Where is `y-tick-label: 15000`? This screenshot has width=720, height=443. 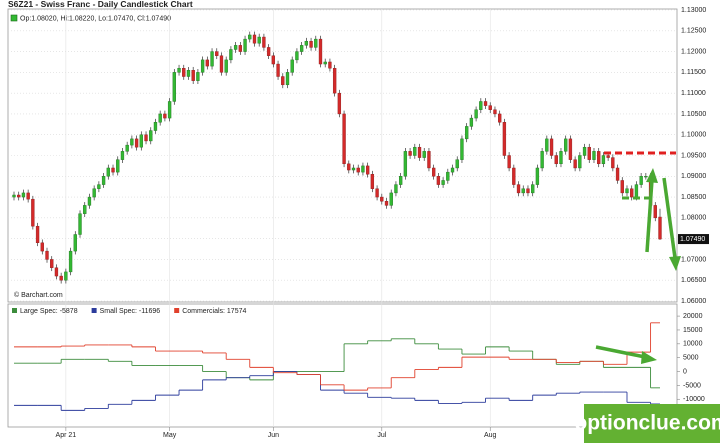
y-tick-label: 15000 is located at coordinates (693, 330).